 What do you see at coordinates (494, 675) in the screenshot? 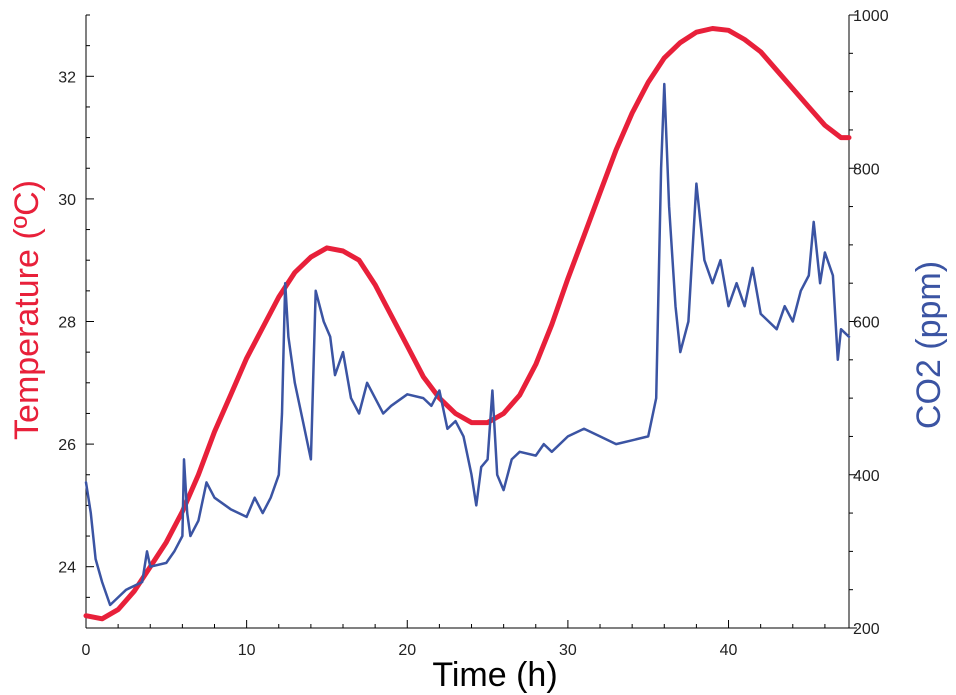
I see `x-axis-title: Time (h)` at bounding box center [494, 675].